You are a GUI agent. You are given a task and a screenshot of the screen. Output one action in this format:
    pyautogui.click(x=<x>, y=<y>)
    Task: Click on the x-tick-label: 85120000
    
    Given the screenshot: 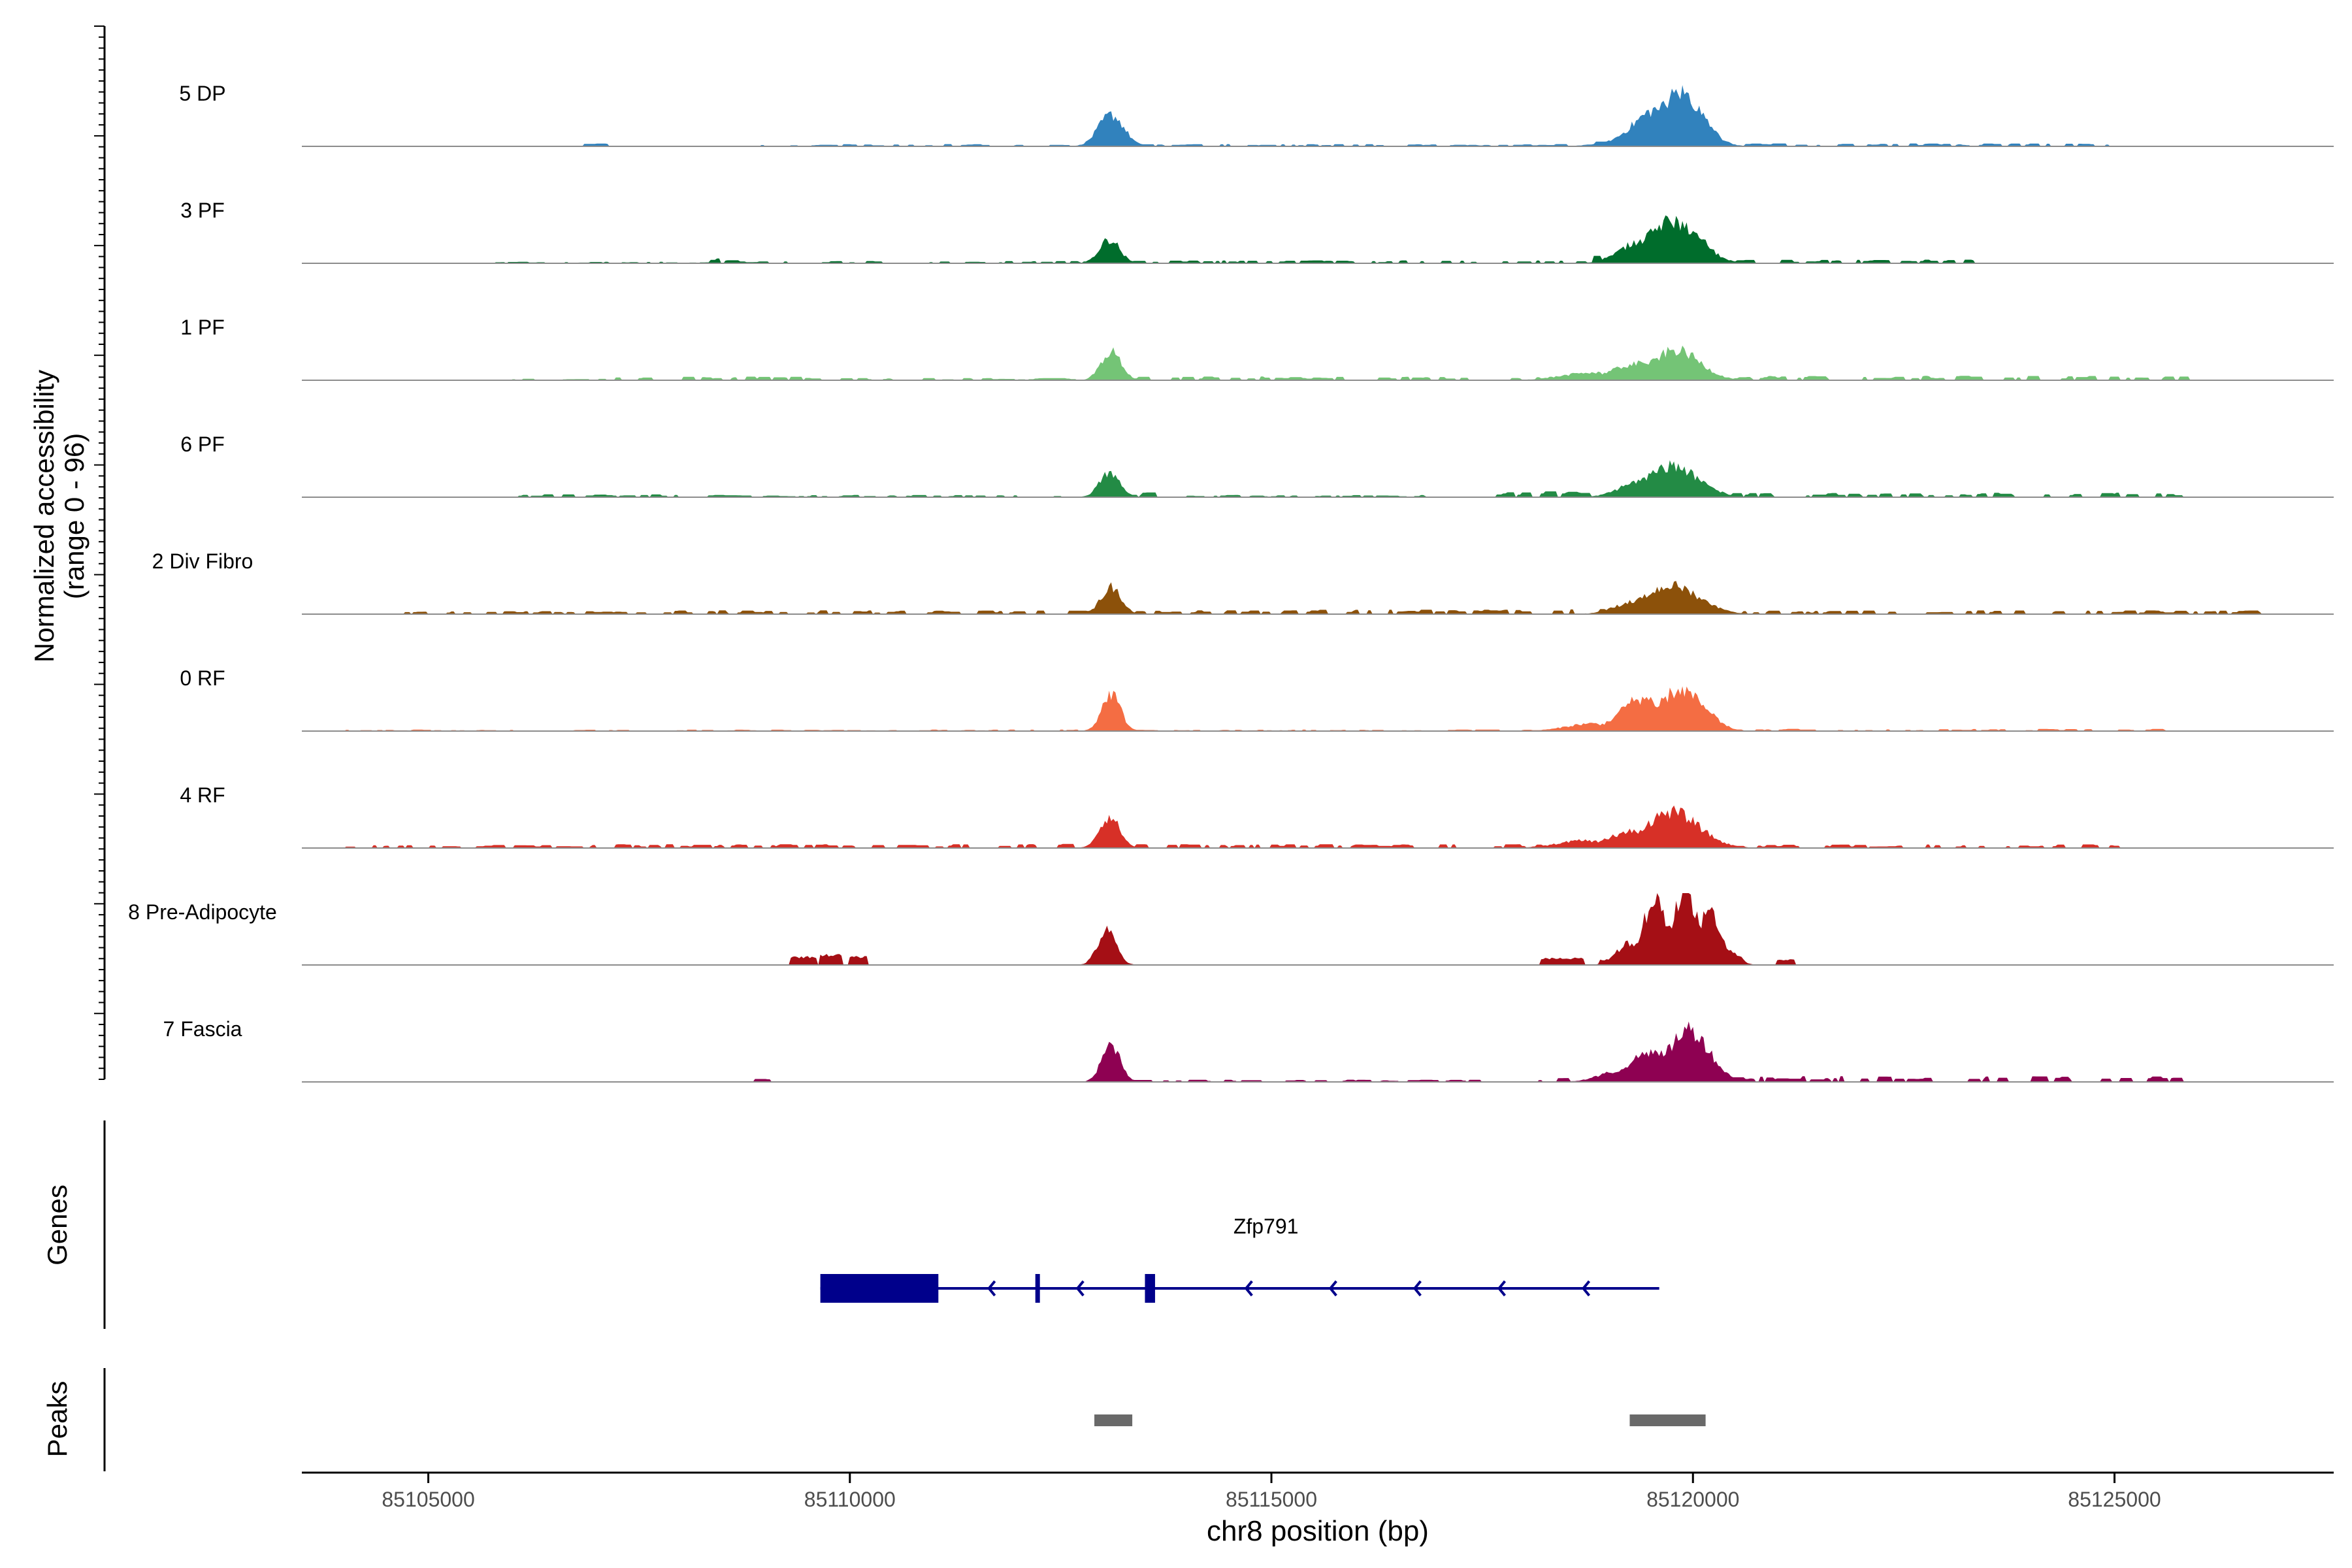 What is the action you would take?
    pyautogui.click(x=1692, y=1499)
    